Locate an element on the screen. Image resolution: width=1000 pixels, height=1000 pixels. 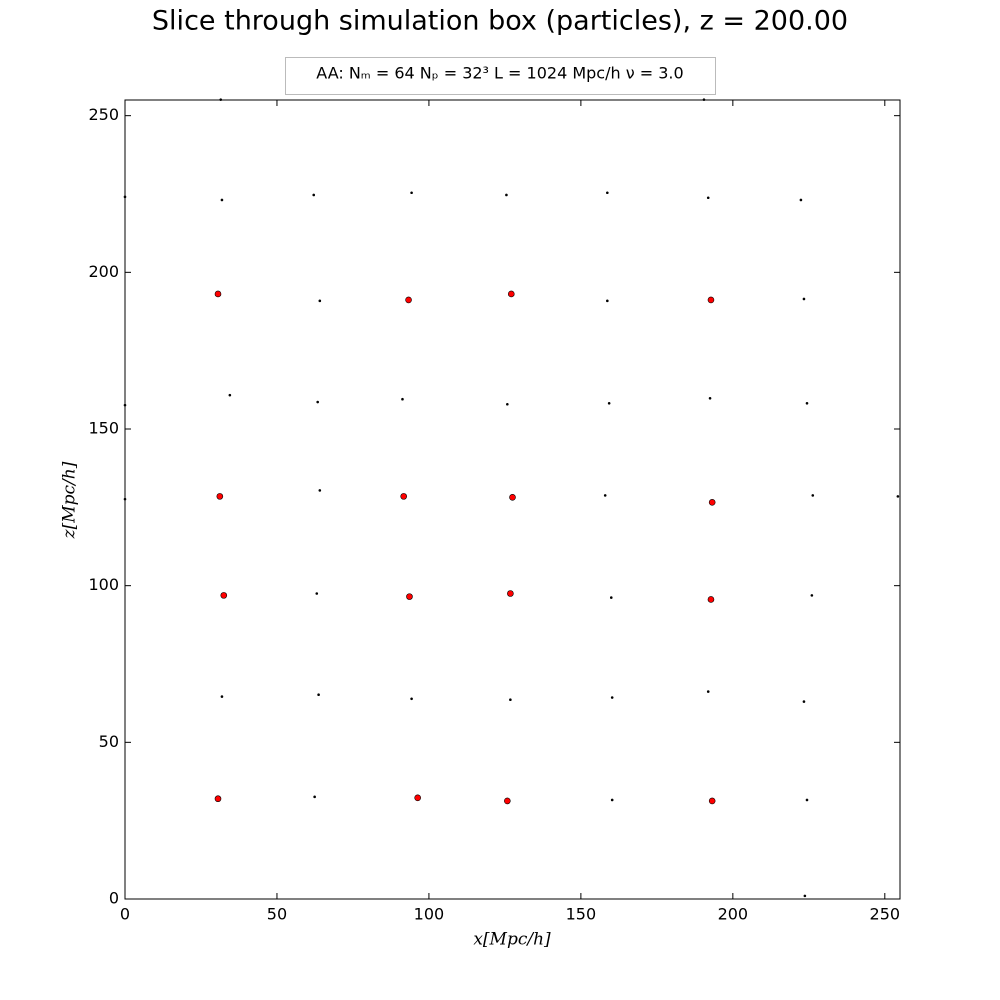
y-axis-label: z[Mpc/h] is located at coordinates (70, 500).